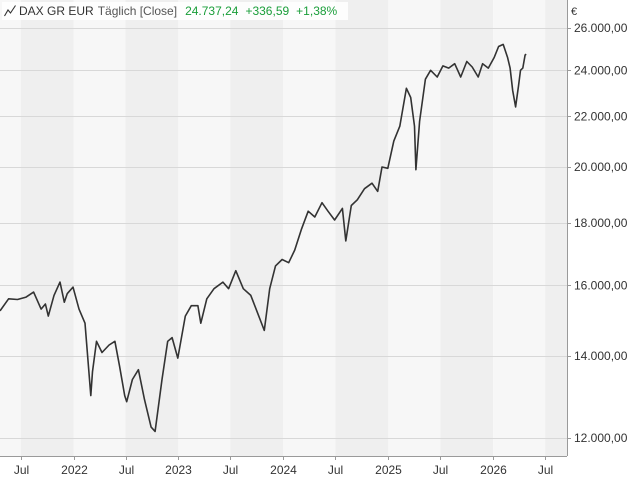 This screenshot has width=640, height=480. Describe the element at coordinates (493, 470) in the screenshot. I see `x-tick-label: 2026` at that location.